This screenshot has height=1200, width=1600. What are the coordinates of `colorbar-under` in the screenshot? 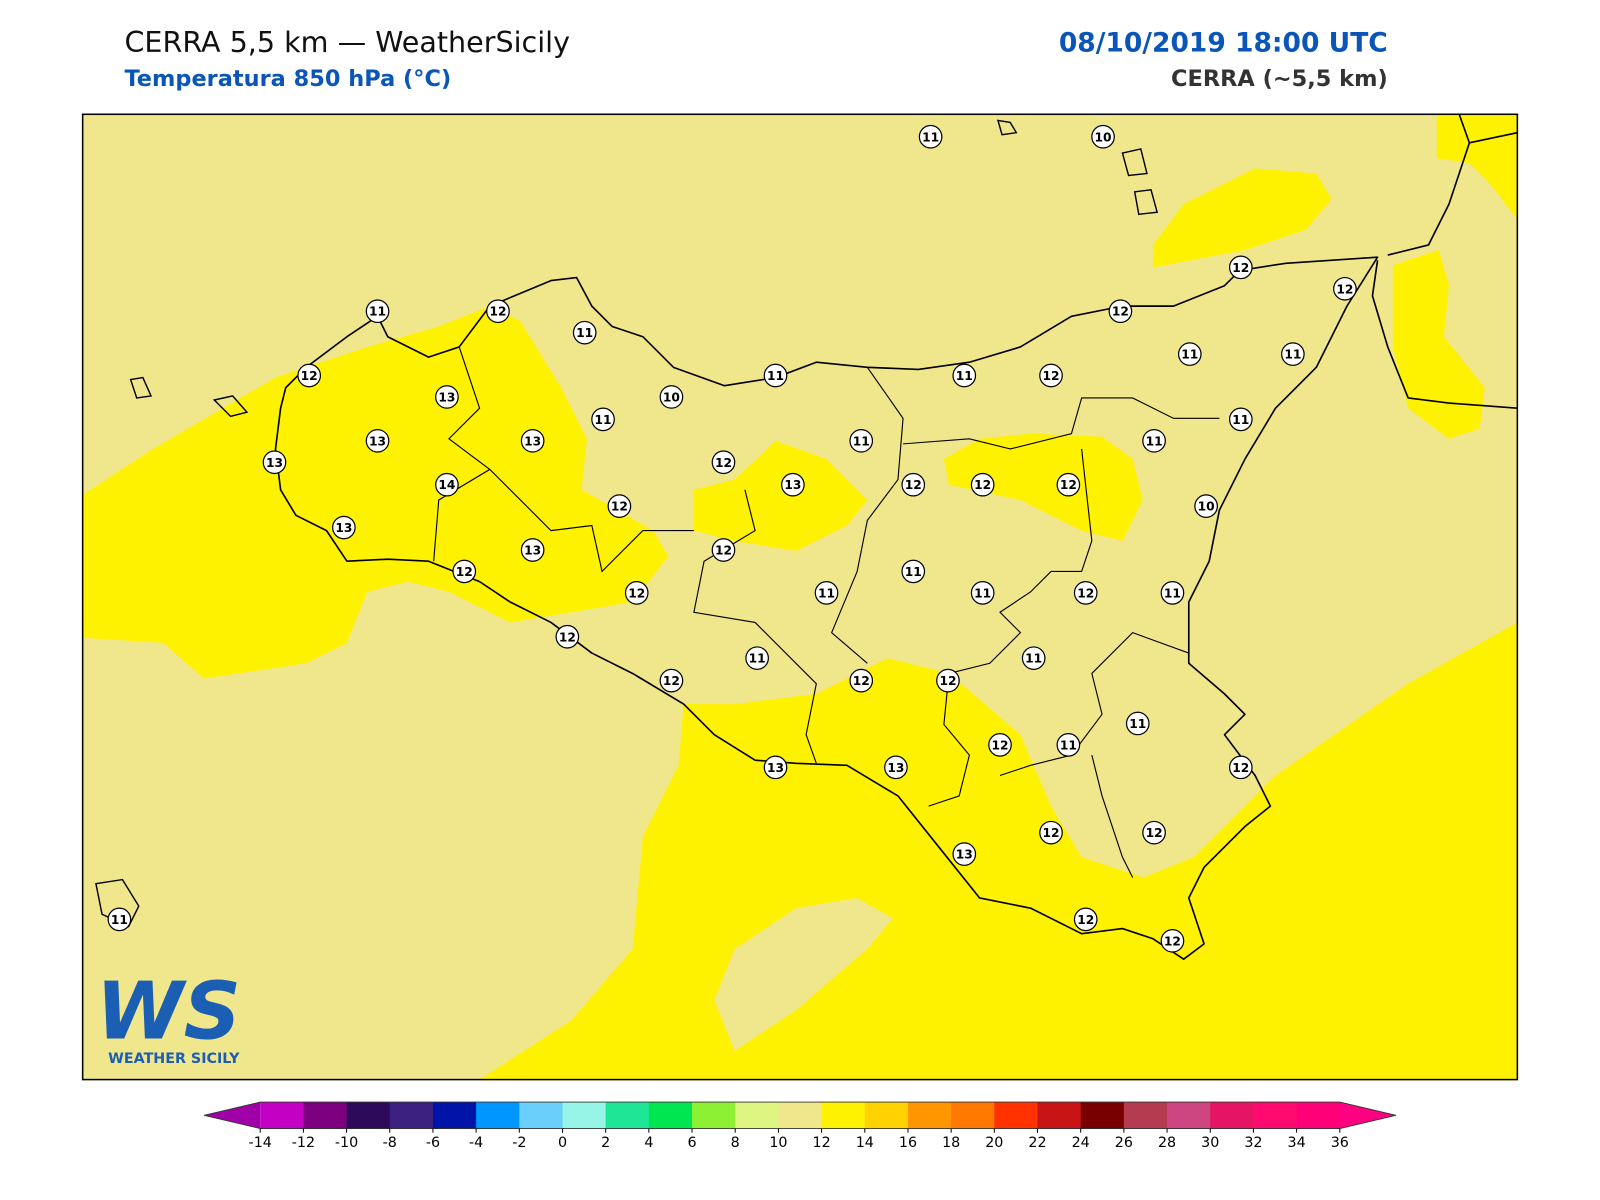 It's located at (232, 1115).